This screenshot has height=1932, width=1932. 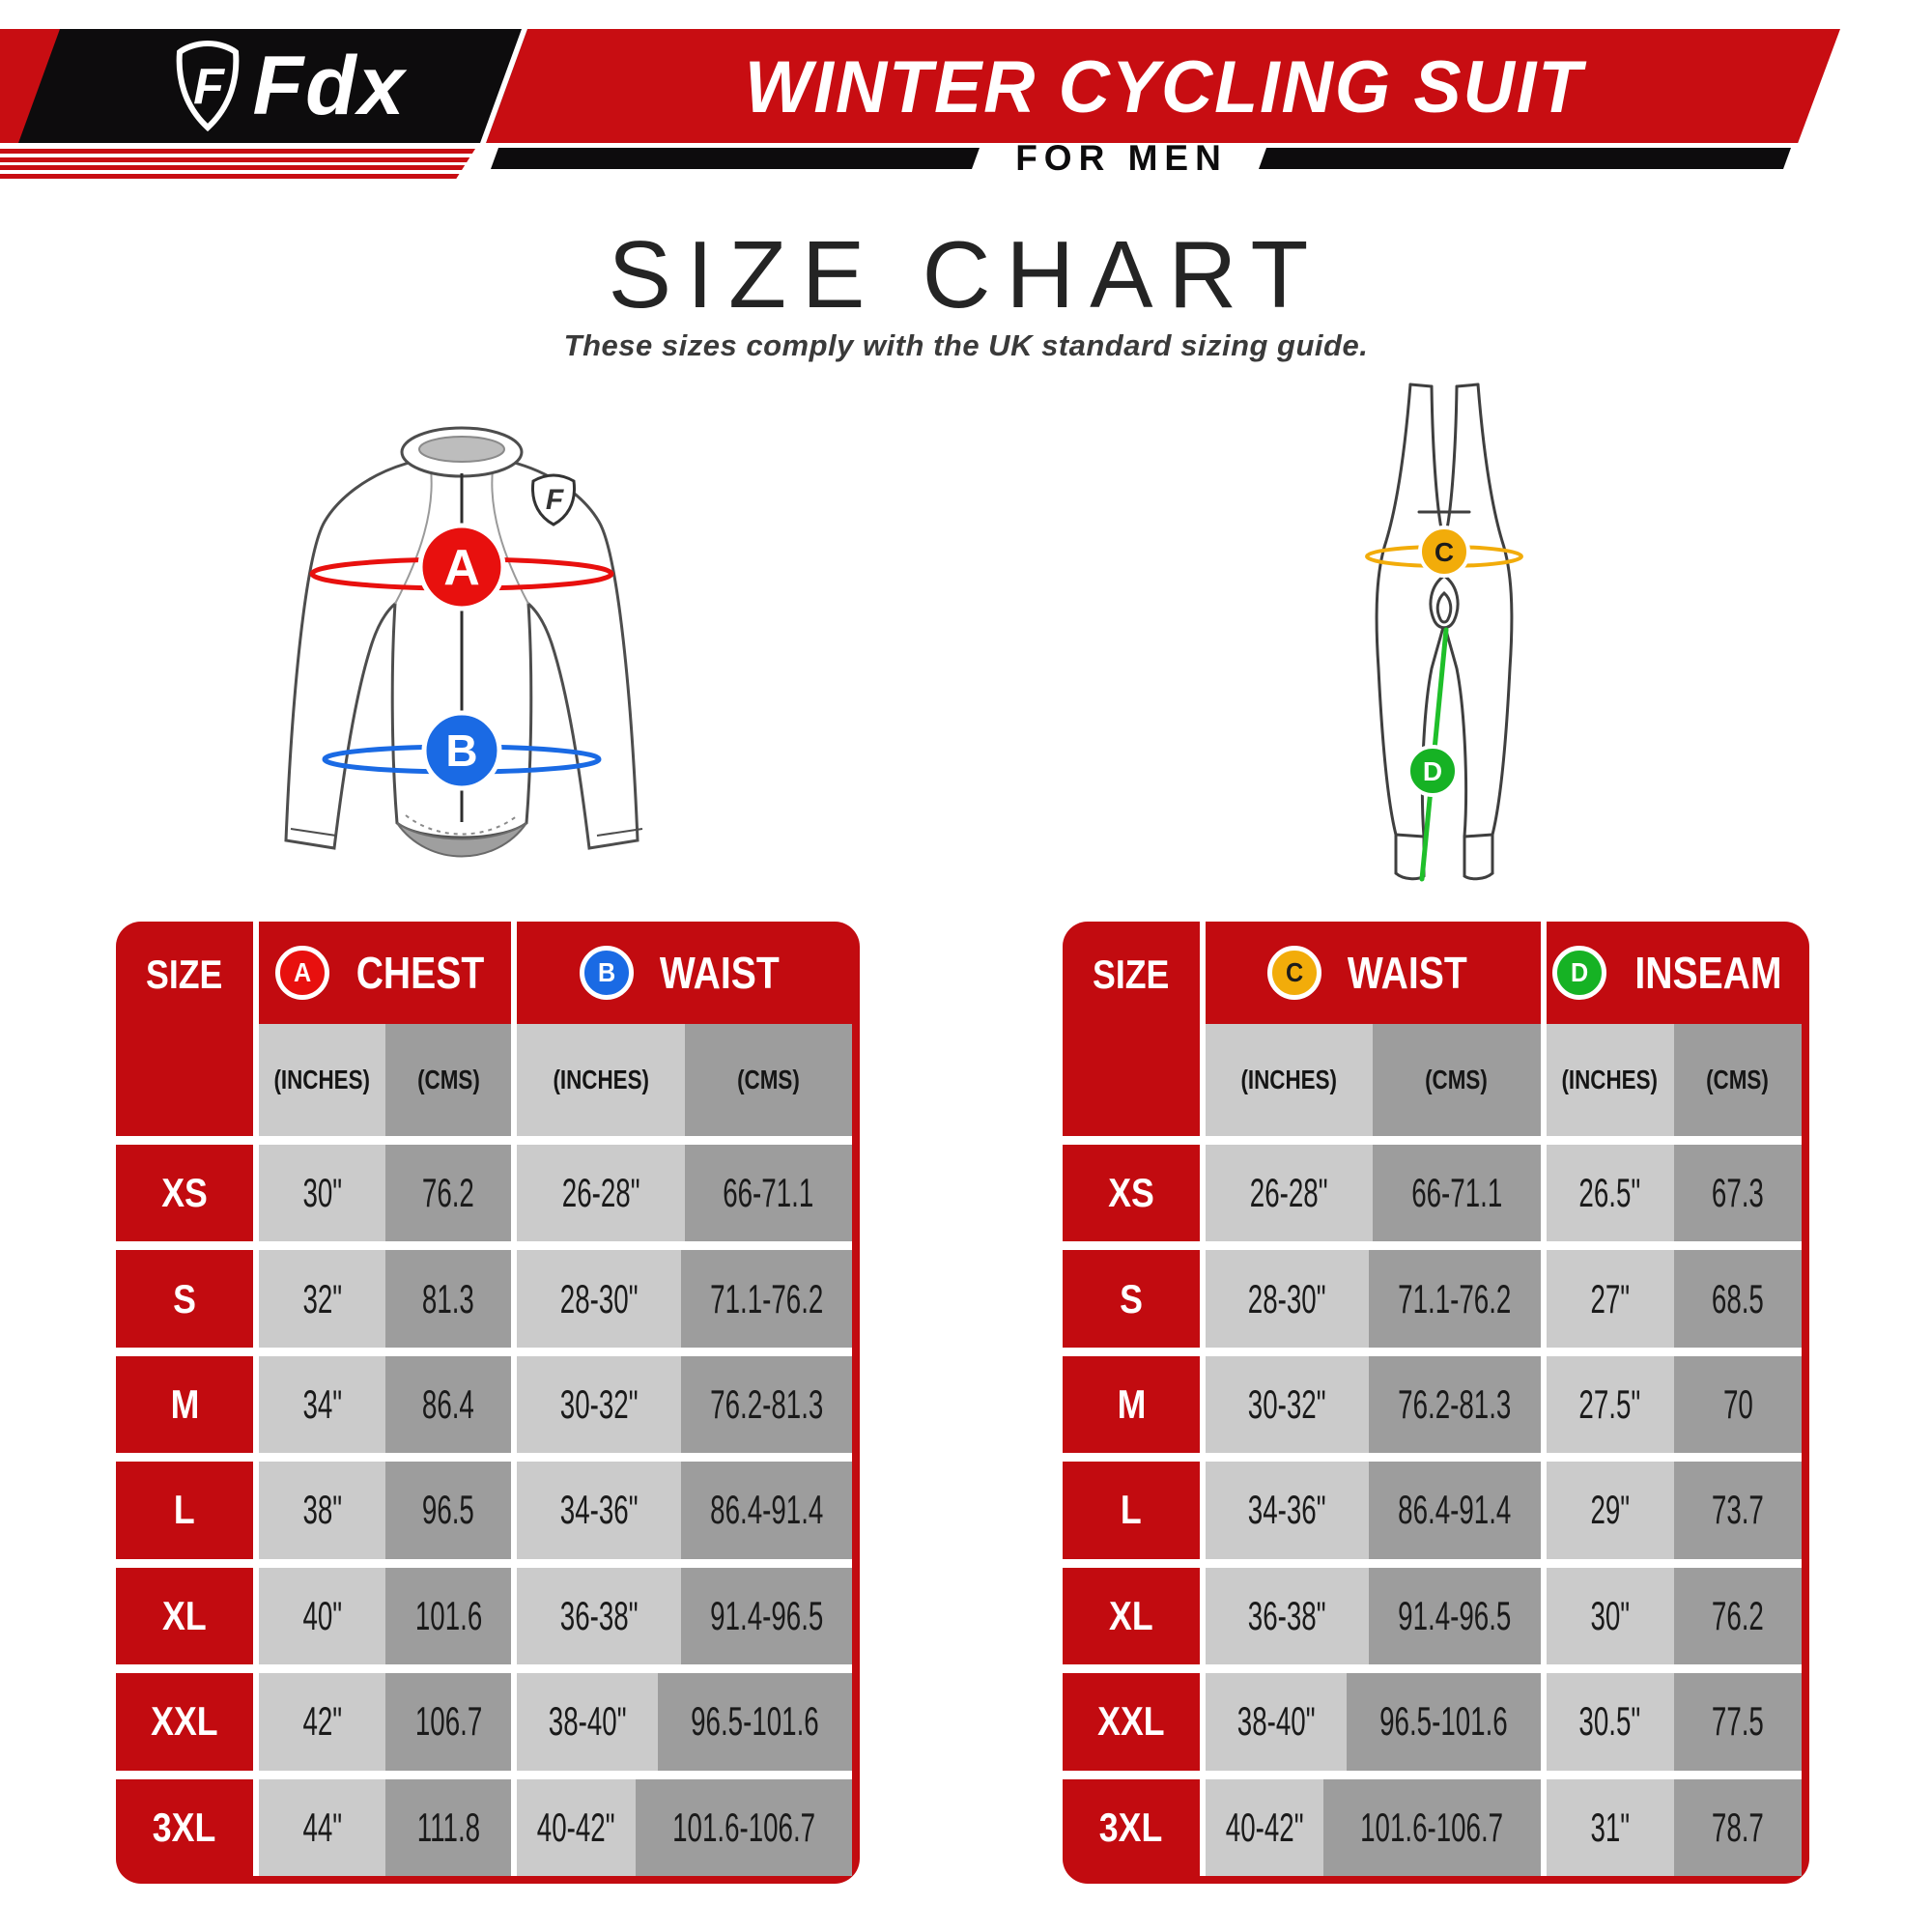 I want to click on table-row-cells: 27.5" 70, so click(x=1674, y=1404).